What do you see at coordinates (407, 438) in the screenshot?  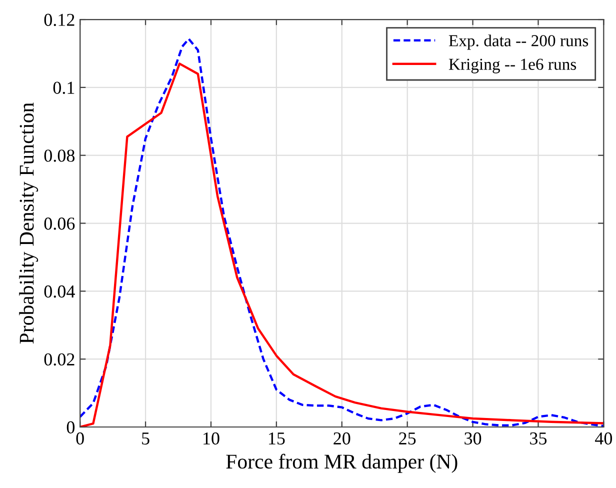 I see `x-tick-label: 25` at bounding box center [407, 438].